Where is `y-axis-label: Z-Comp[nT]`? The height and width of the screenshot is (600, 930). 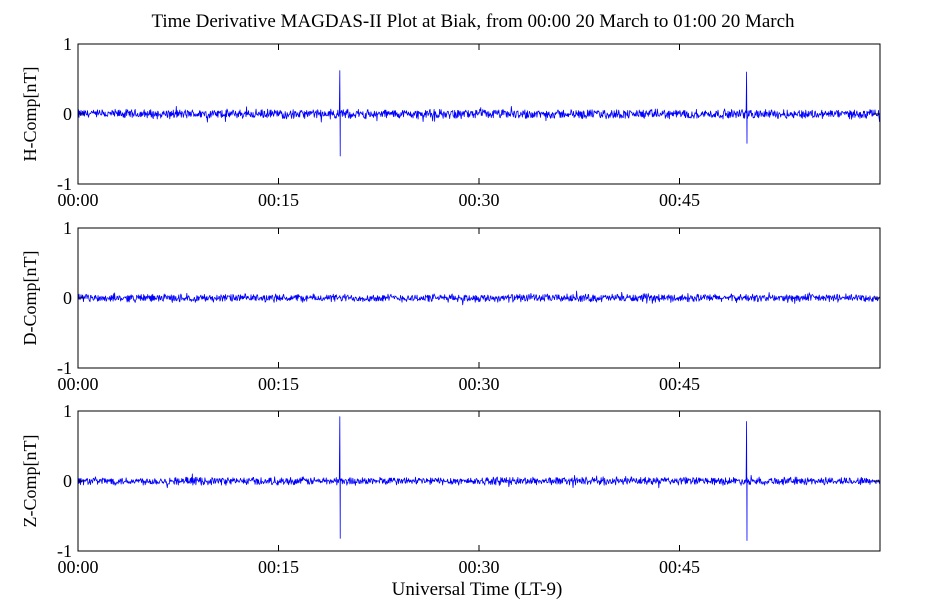
y-axis-label: Z-Comp[nT] is located at coordinates (30, 481).